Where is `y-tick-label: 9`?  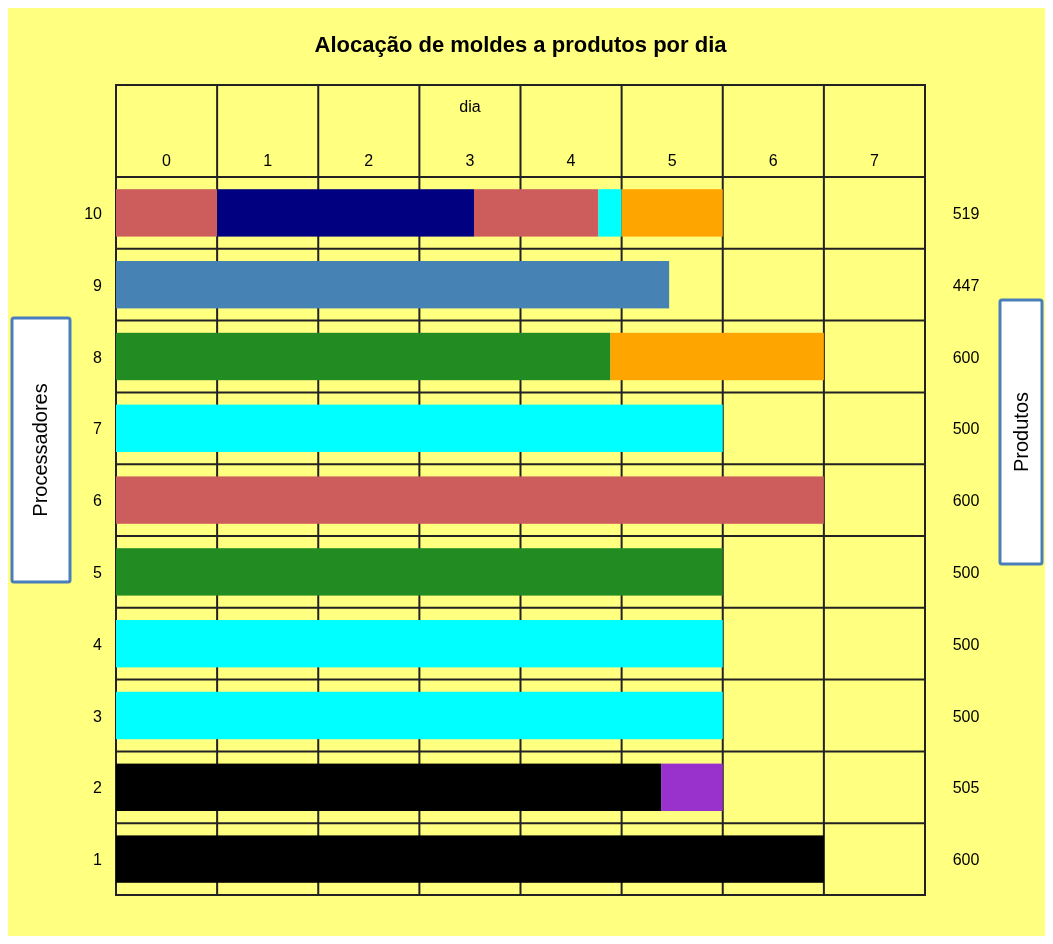
y-tick-label: 9 is located at coordinates (98, 285).